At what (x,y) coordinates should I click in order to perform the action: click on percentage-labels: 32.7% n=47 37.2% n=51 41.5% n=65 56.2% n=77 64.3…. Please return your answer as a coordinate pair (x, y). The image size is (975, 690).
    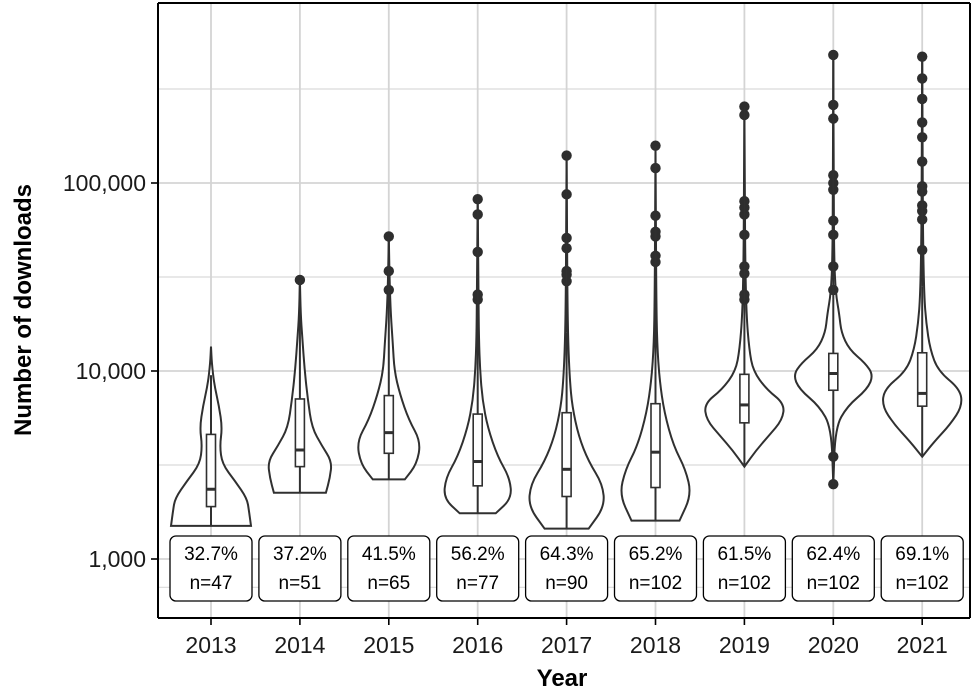
    Looking at the image, I should click on (566, 568).